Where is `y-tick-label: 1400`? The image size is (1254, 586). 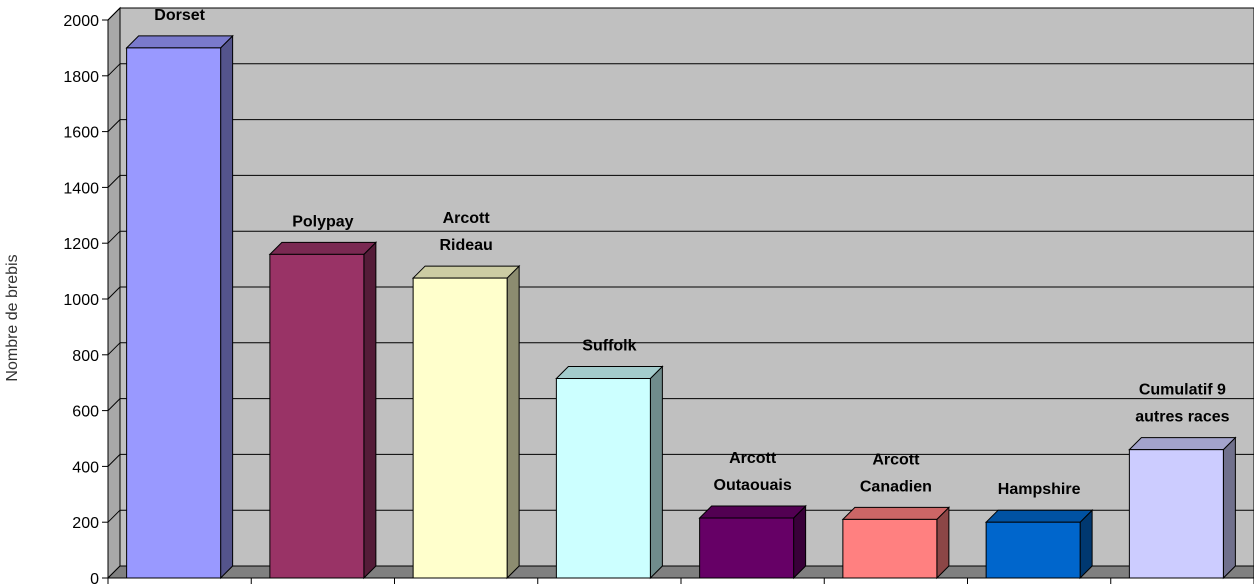
y-tick-label: 1400 is located at coordinates (81, 188).